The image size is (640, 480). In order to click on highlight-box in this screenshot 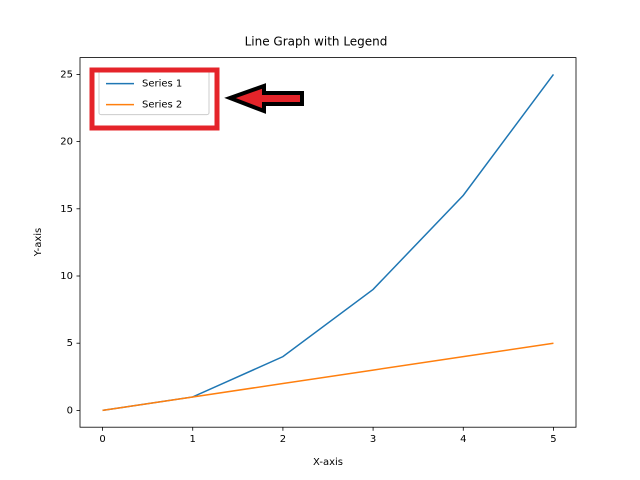, I will do `click(154, 99)`.